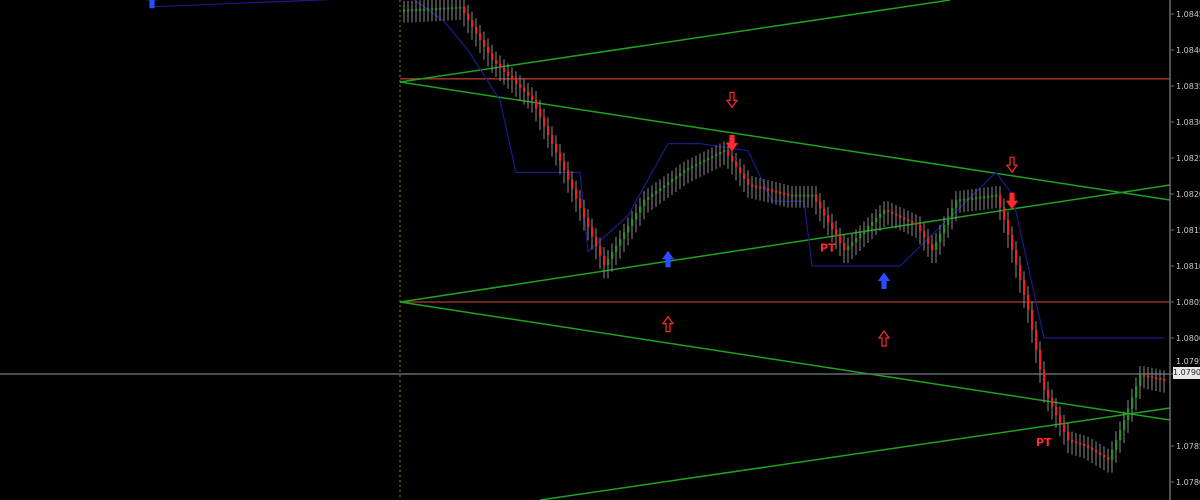 This screenshot has width=1200, height=500. Describe the element at coordinates (1188, 50) in the screenshot. I see `y-tick-label: 1.0840` at that location.